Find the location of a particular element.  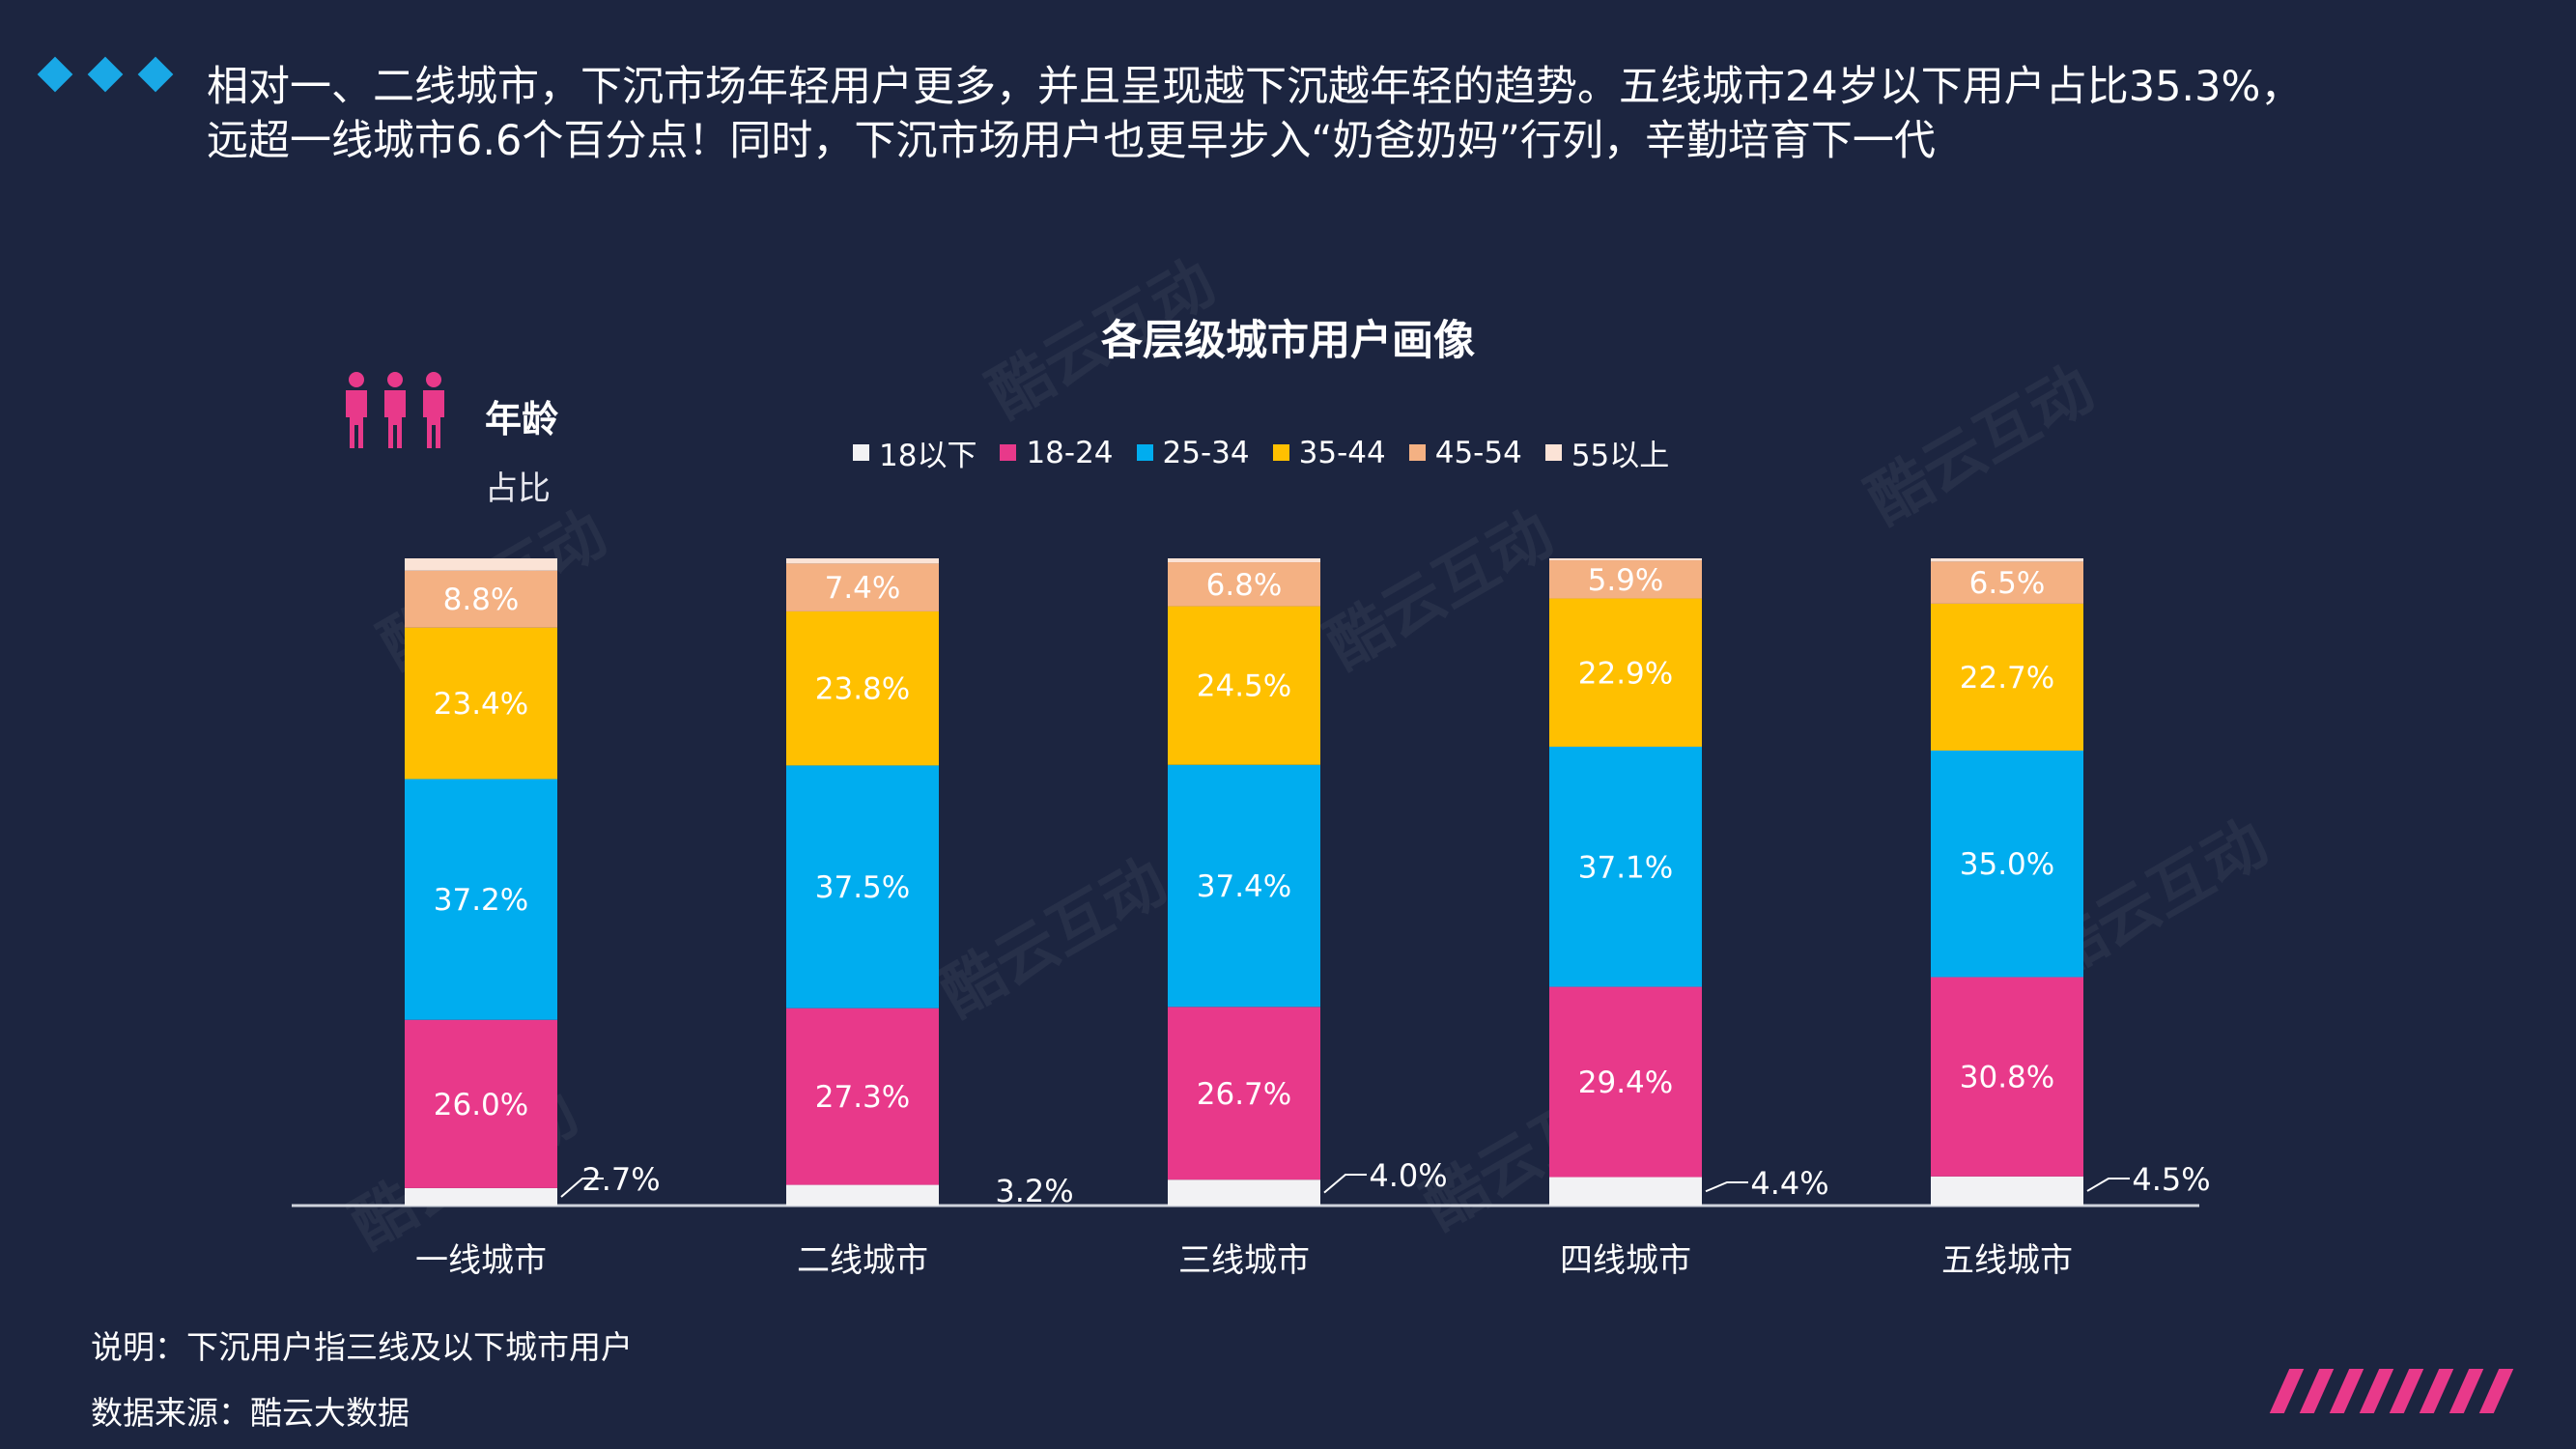

data-label: 5.9% is located at coordinates (1626, 580).